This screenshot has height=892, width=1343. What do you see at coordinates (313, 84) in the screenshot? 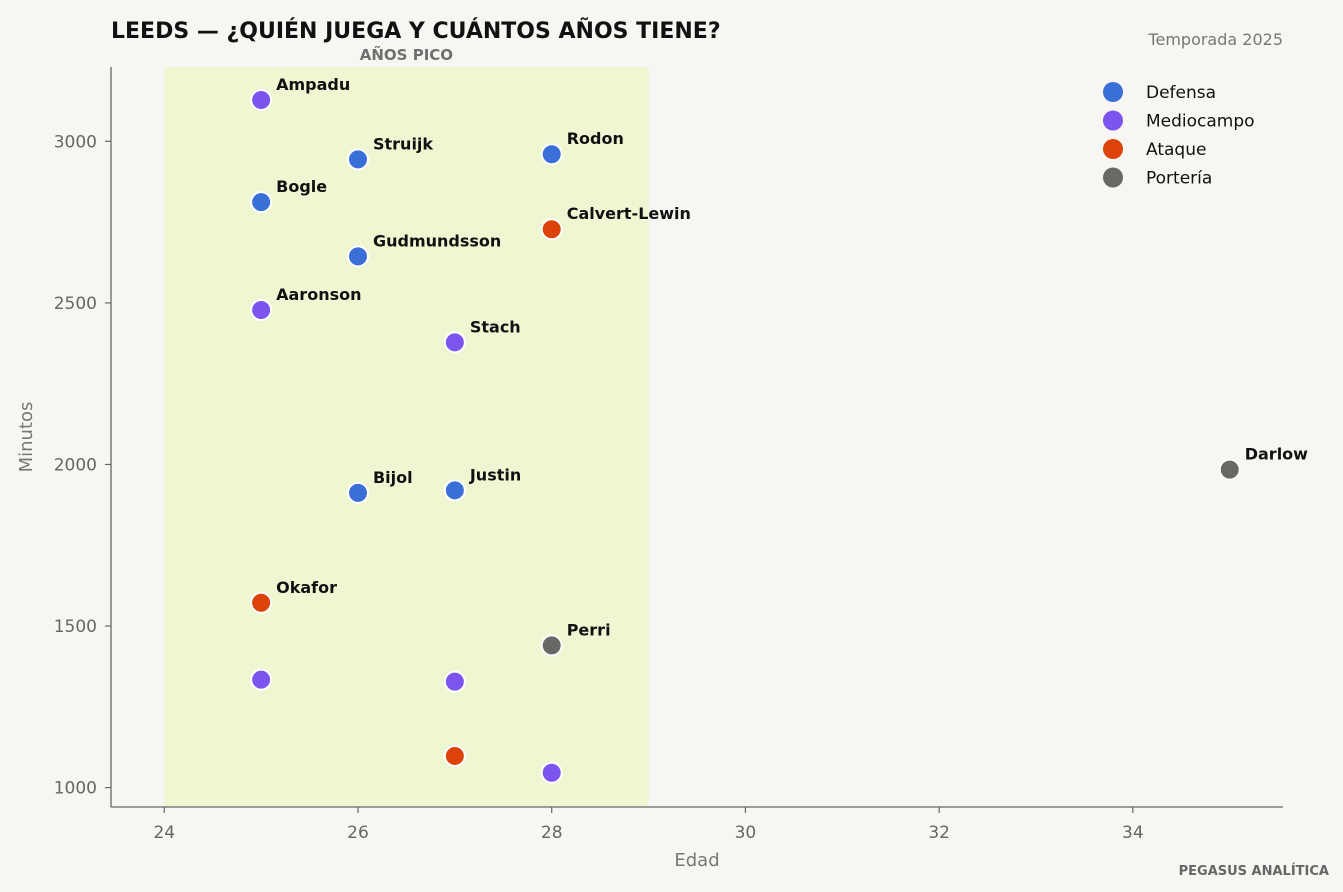
I see `point-label: Ampadu` at bounding box center [313, 84].